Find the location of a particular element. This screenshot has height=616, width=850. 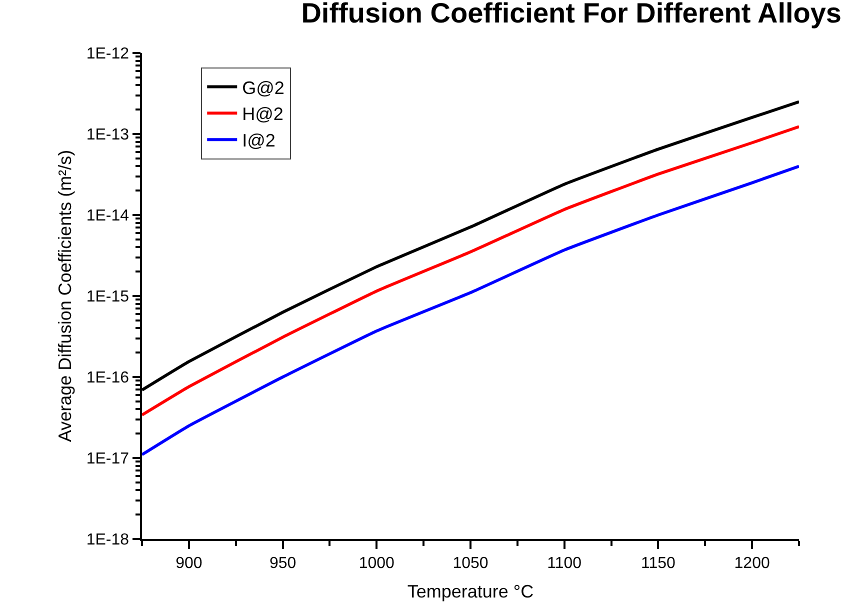

y-axis-title: Average Diffusion Coefficients (m²/s) is located at coordinates (65, 296).